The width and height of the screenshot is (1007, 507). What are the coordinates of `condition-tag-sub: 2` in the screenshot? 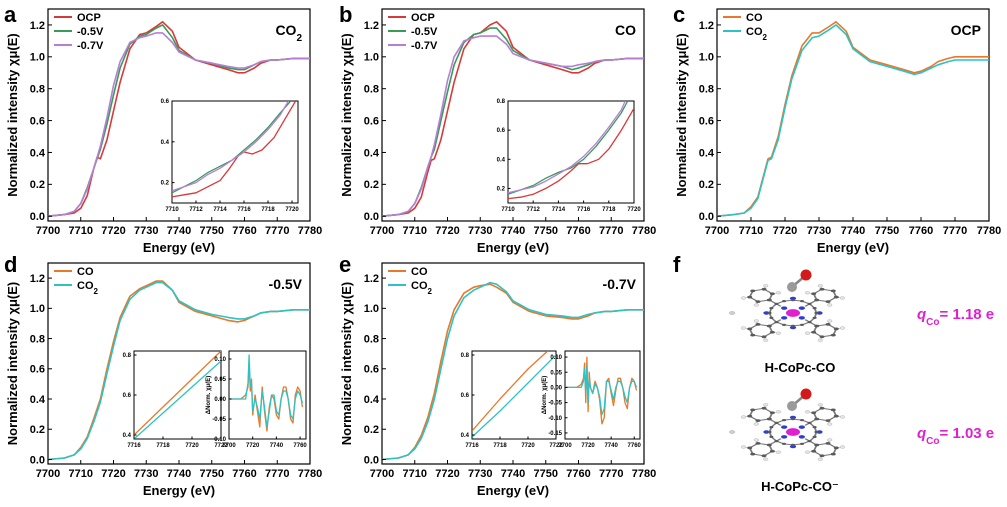 It's located at (299, 38).